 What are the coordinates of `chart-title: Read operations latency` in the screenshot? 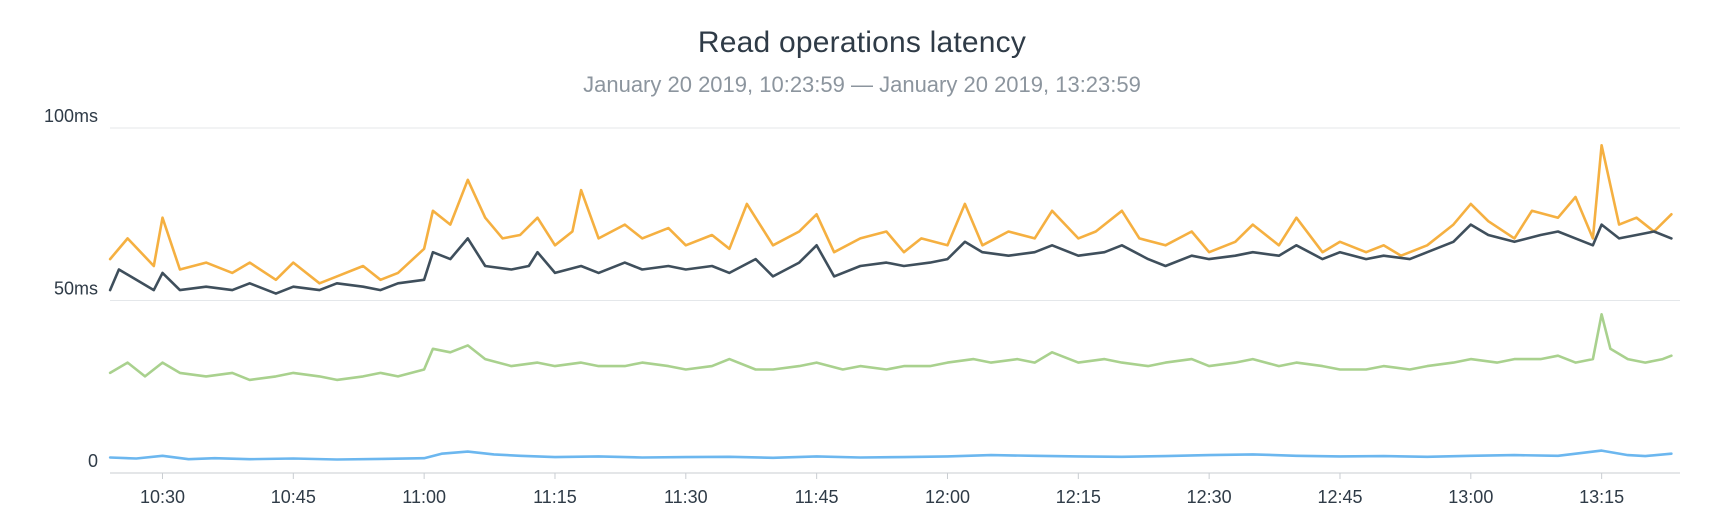 It's located at (862, 42).